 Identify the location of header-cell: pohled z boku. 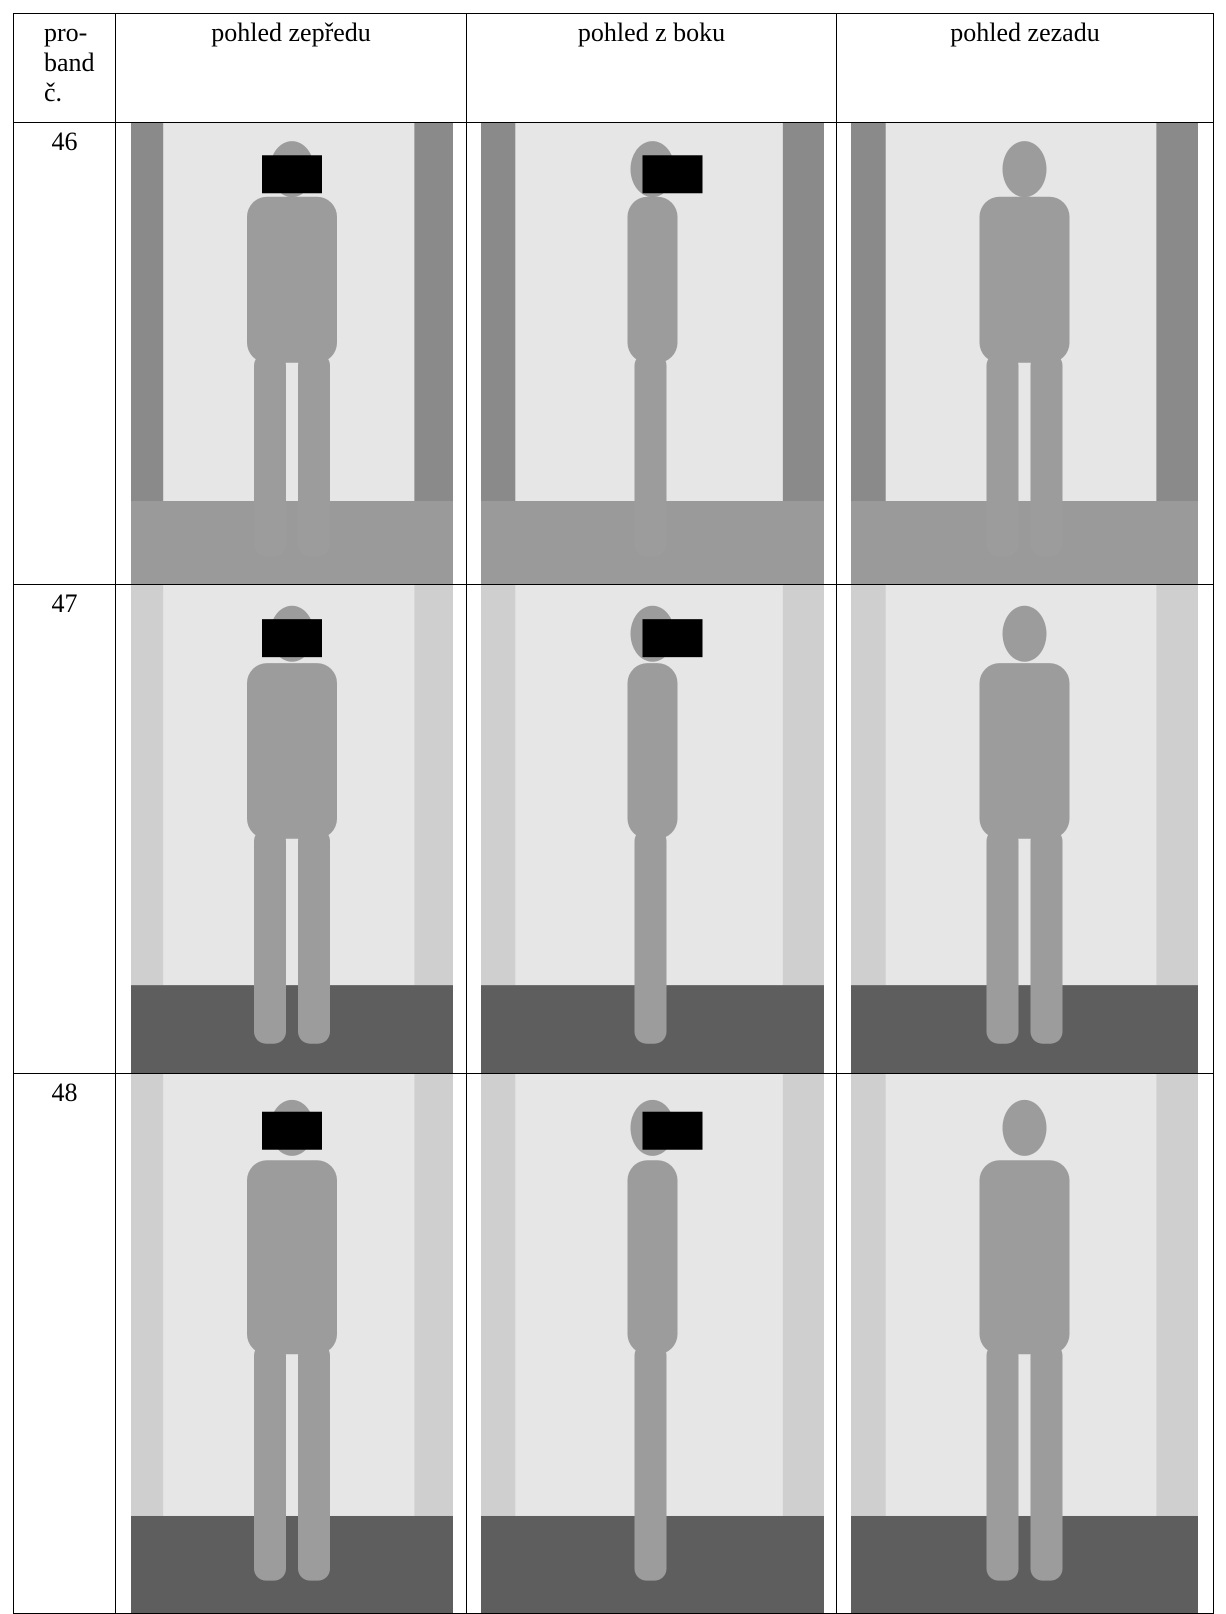
(651, 68).